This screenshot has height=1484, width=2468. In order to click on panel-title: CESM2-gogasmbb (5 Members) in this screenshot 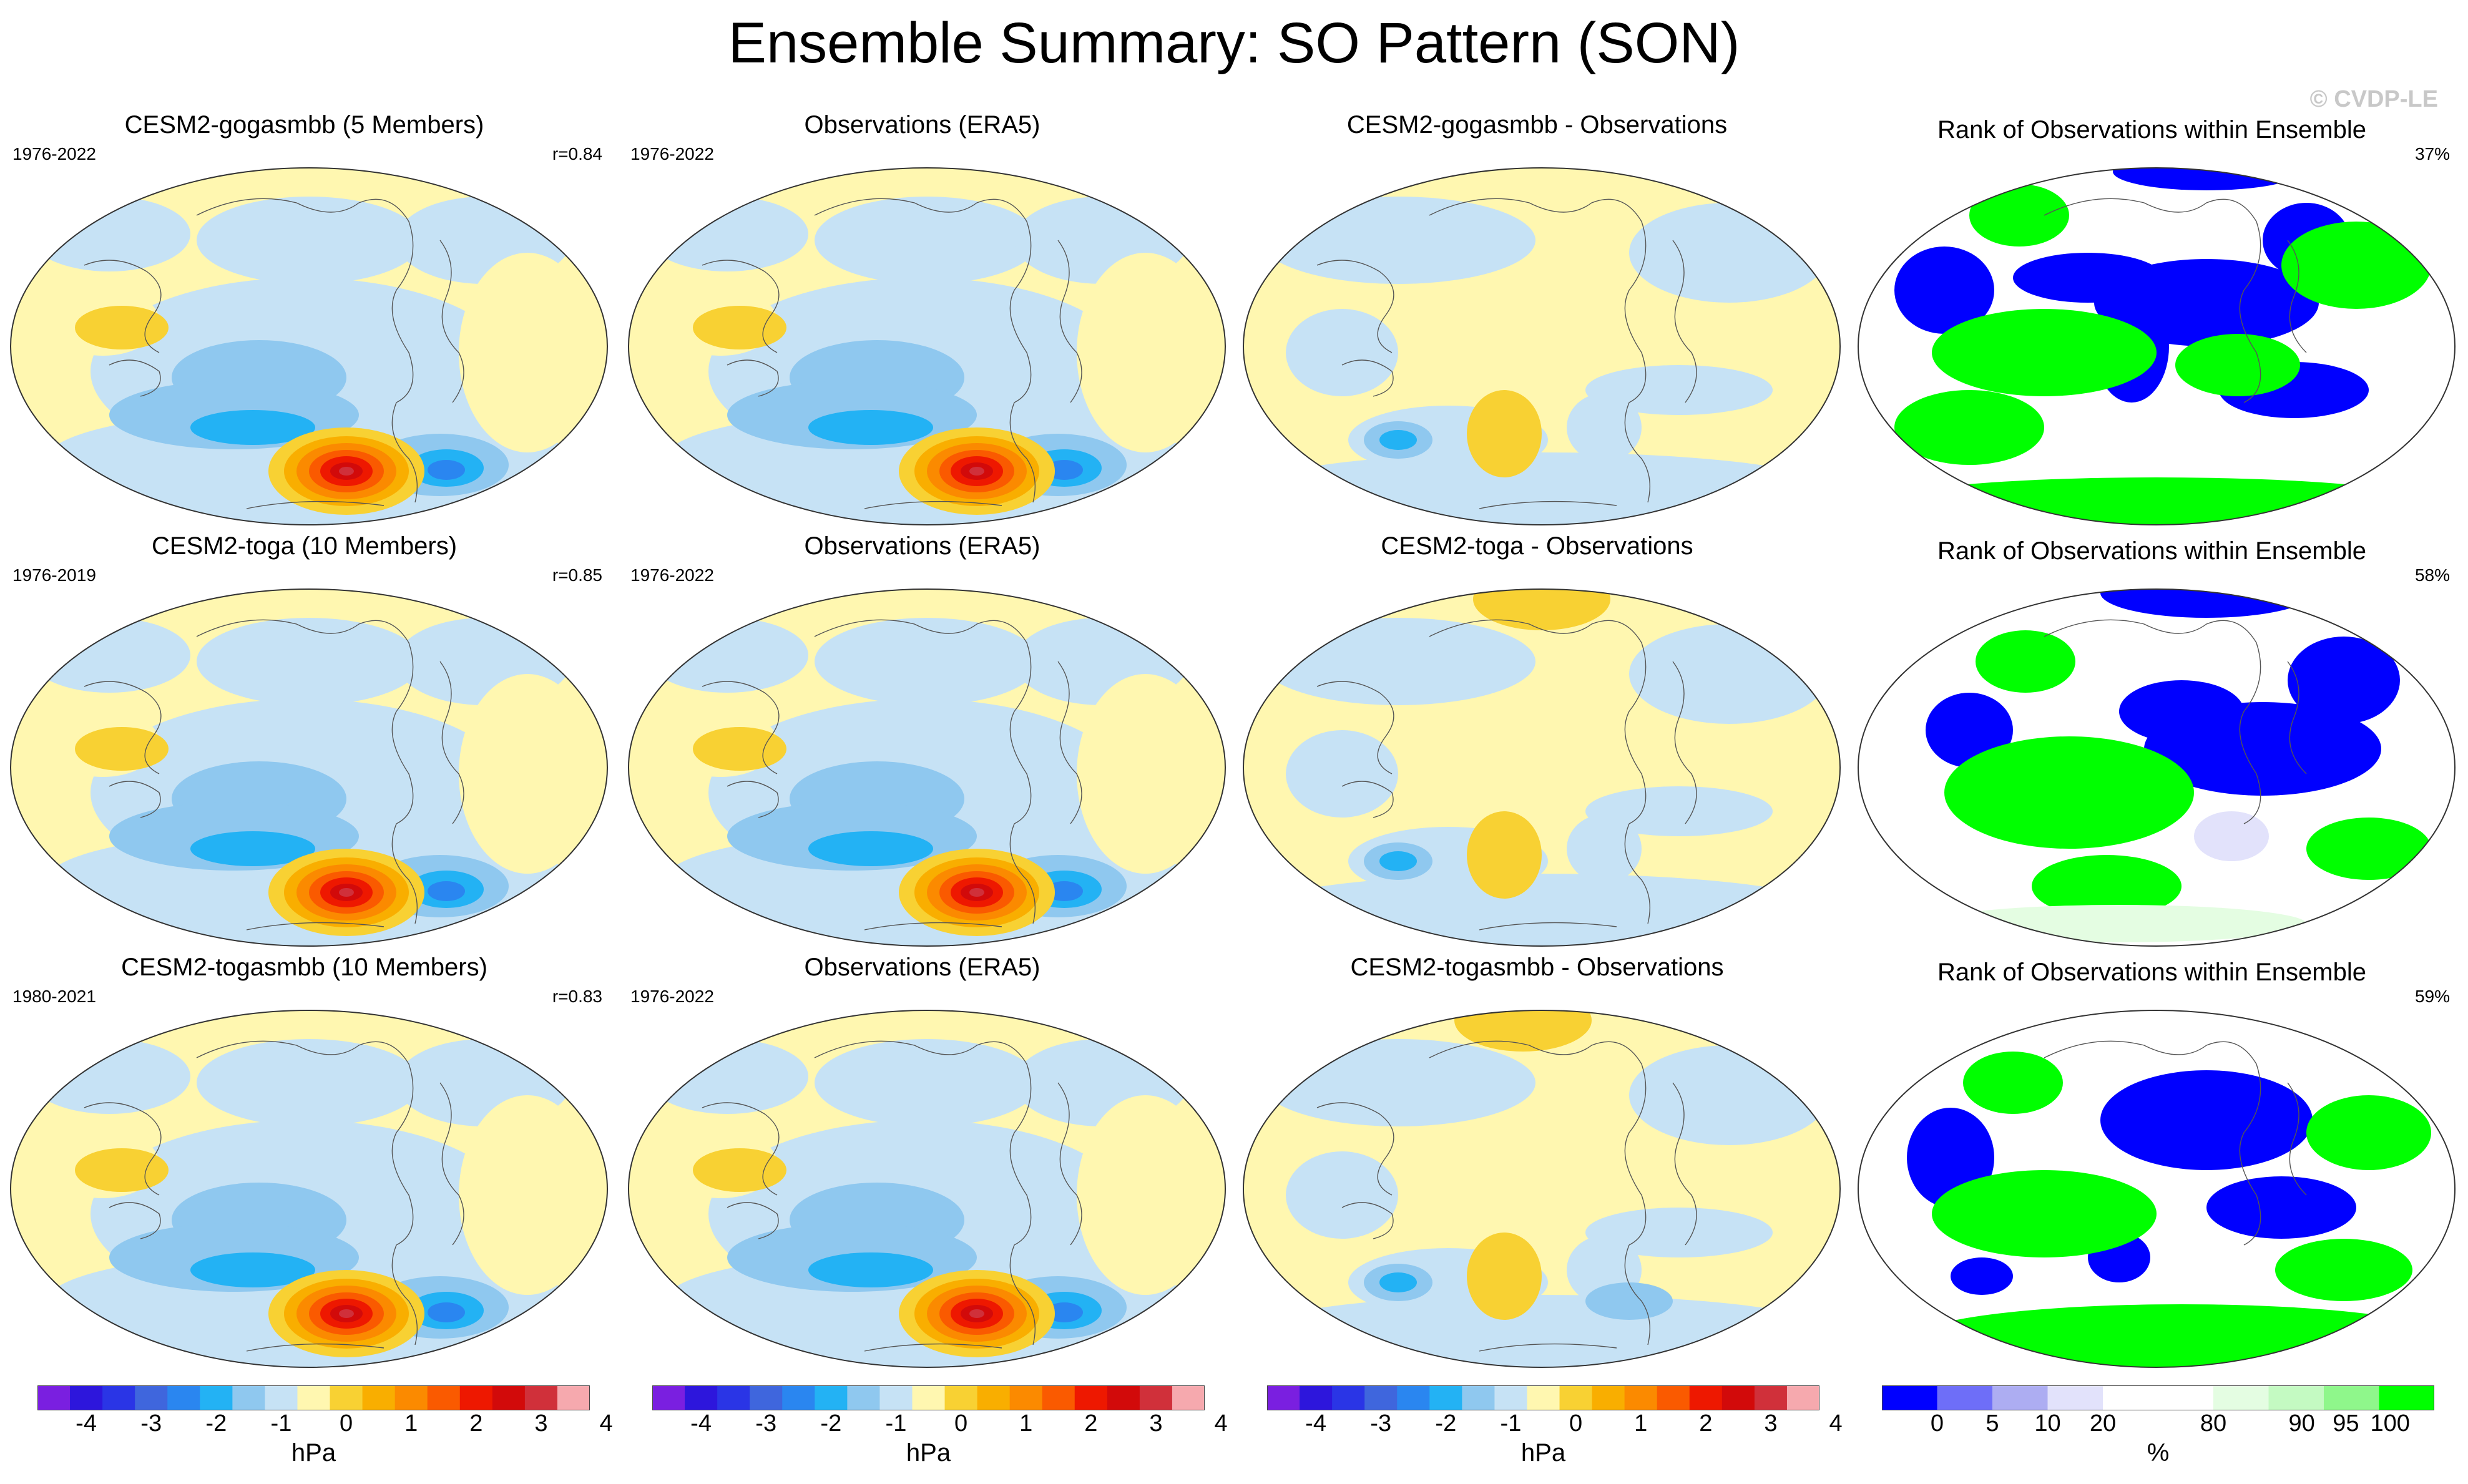, I will do `click(304, 125)`.